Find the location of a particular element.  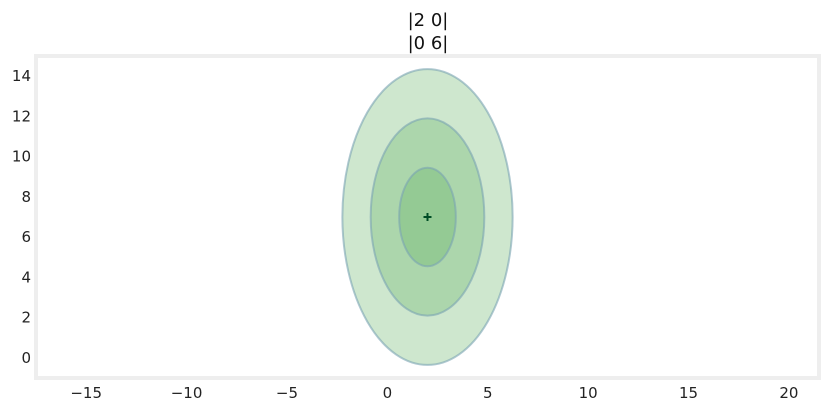

chart-title: |2 0| |0 6| is located at coordinates (428, 32).